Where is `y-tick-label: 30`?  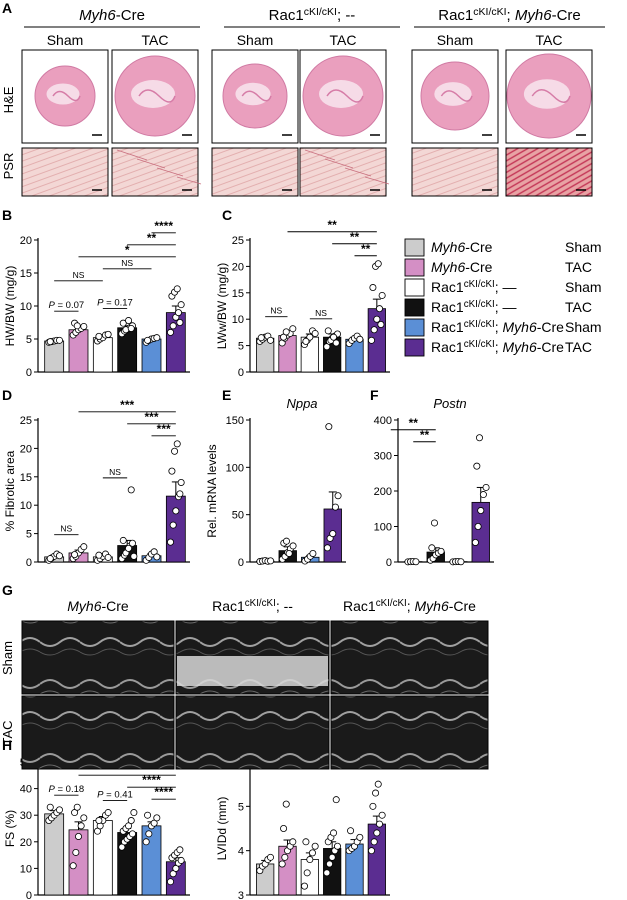 y-tick-label: 30 is located at coordinates (26, 816).